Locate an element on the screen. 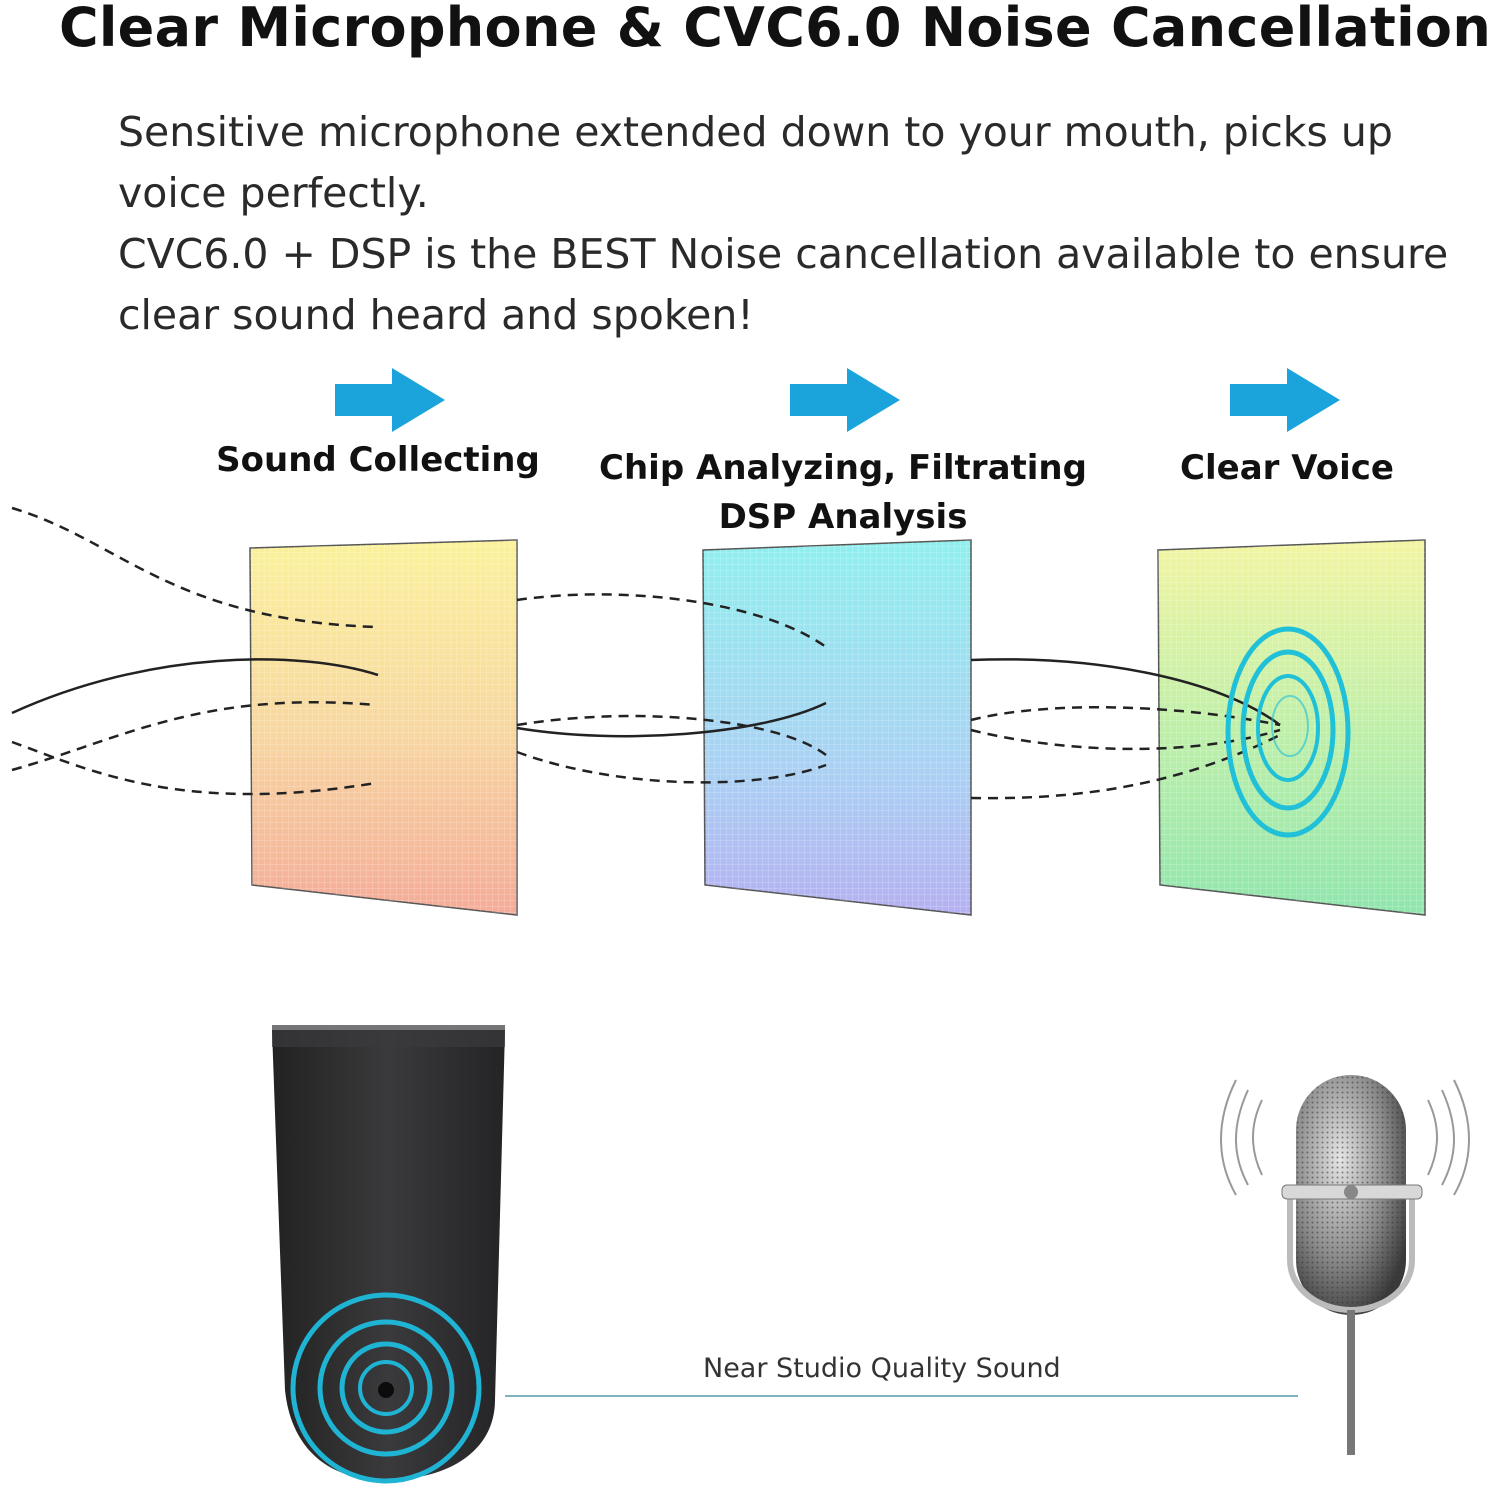  stage-label-chip-analyzing: Chip Analyzing, Filtrating is located at coordinates (843, 468).